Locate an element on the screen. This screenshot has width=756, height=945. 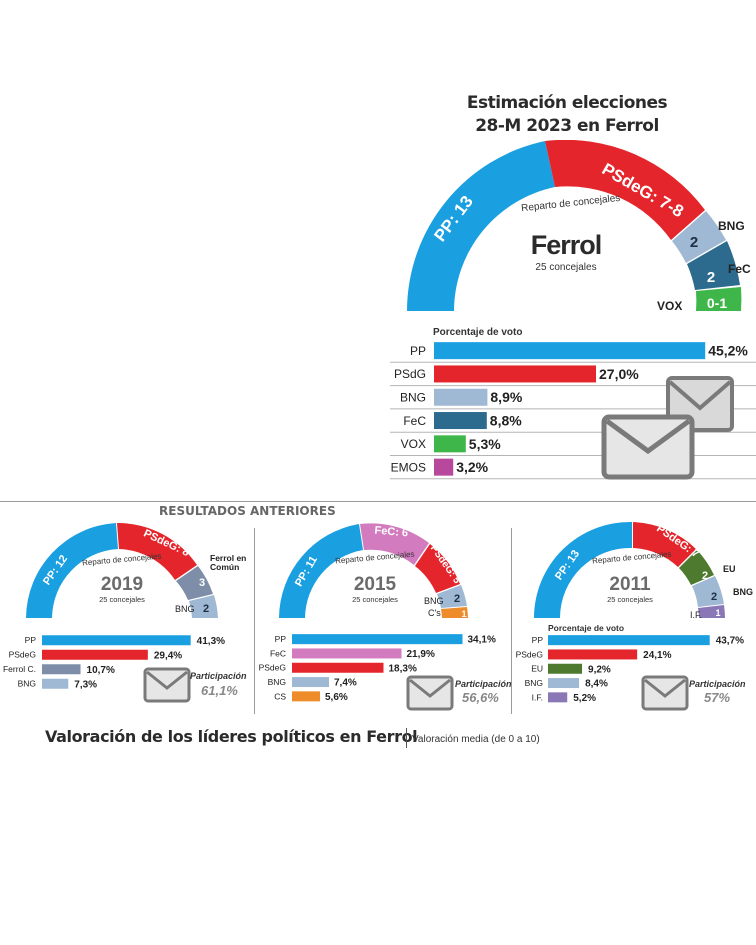
arc-label-vox: 0-1 is located at coordinates (717, 303).